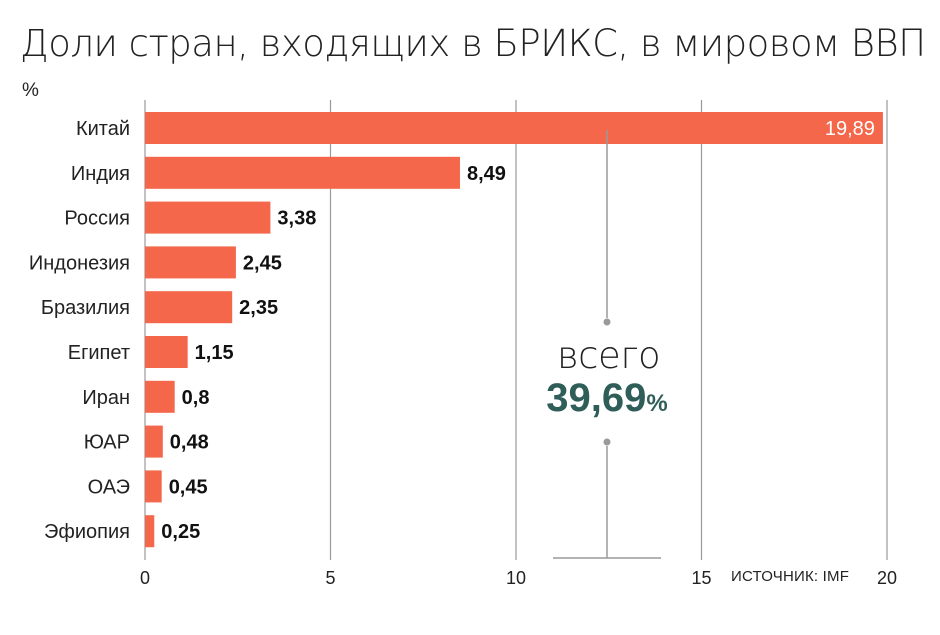 The width and height of the screenshot is (940, 635). Describe the element at coordinates (887, 578) in the screenshot. I see `x-tick-label: 20` at that location.